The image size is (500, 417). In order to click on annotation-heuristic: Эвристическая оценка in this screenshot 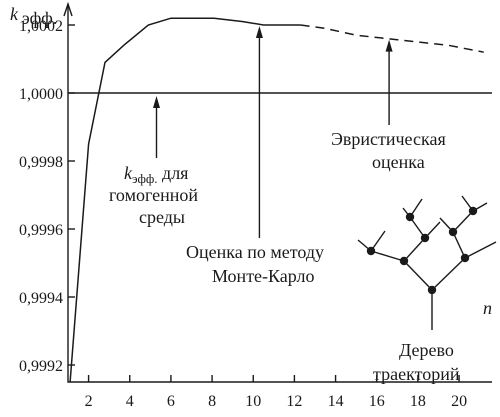, I will do `click(388, 150)`.